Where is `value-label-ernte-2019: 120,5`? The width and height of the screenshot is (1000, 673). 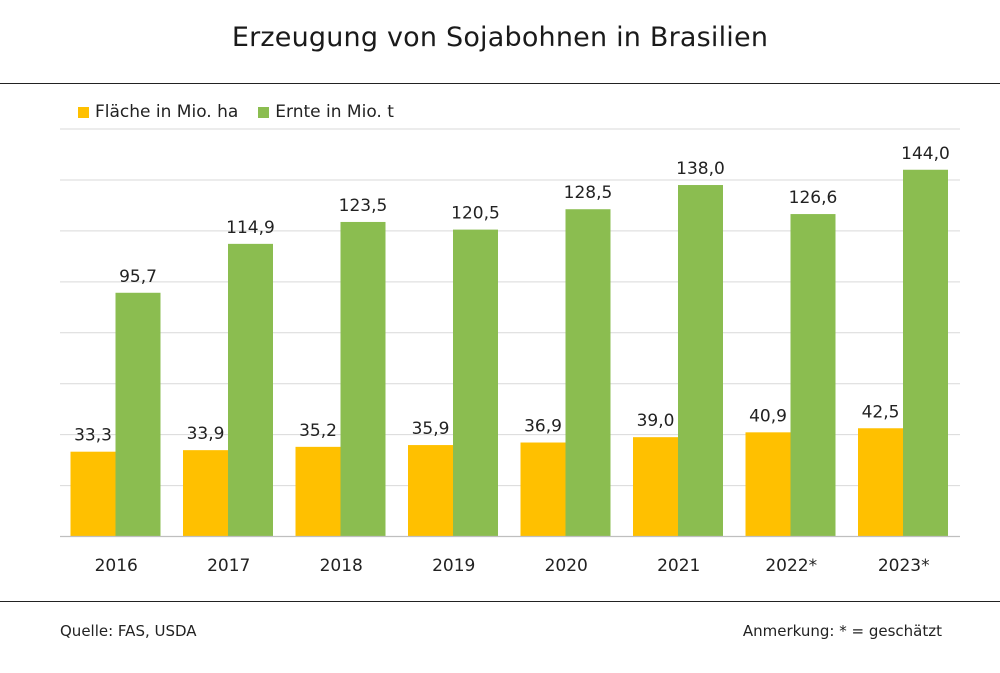
value-label-ernte-2019: 120,5 is located at coordinates (475, 214).